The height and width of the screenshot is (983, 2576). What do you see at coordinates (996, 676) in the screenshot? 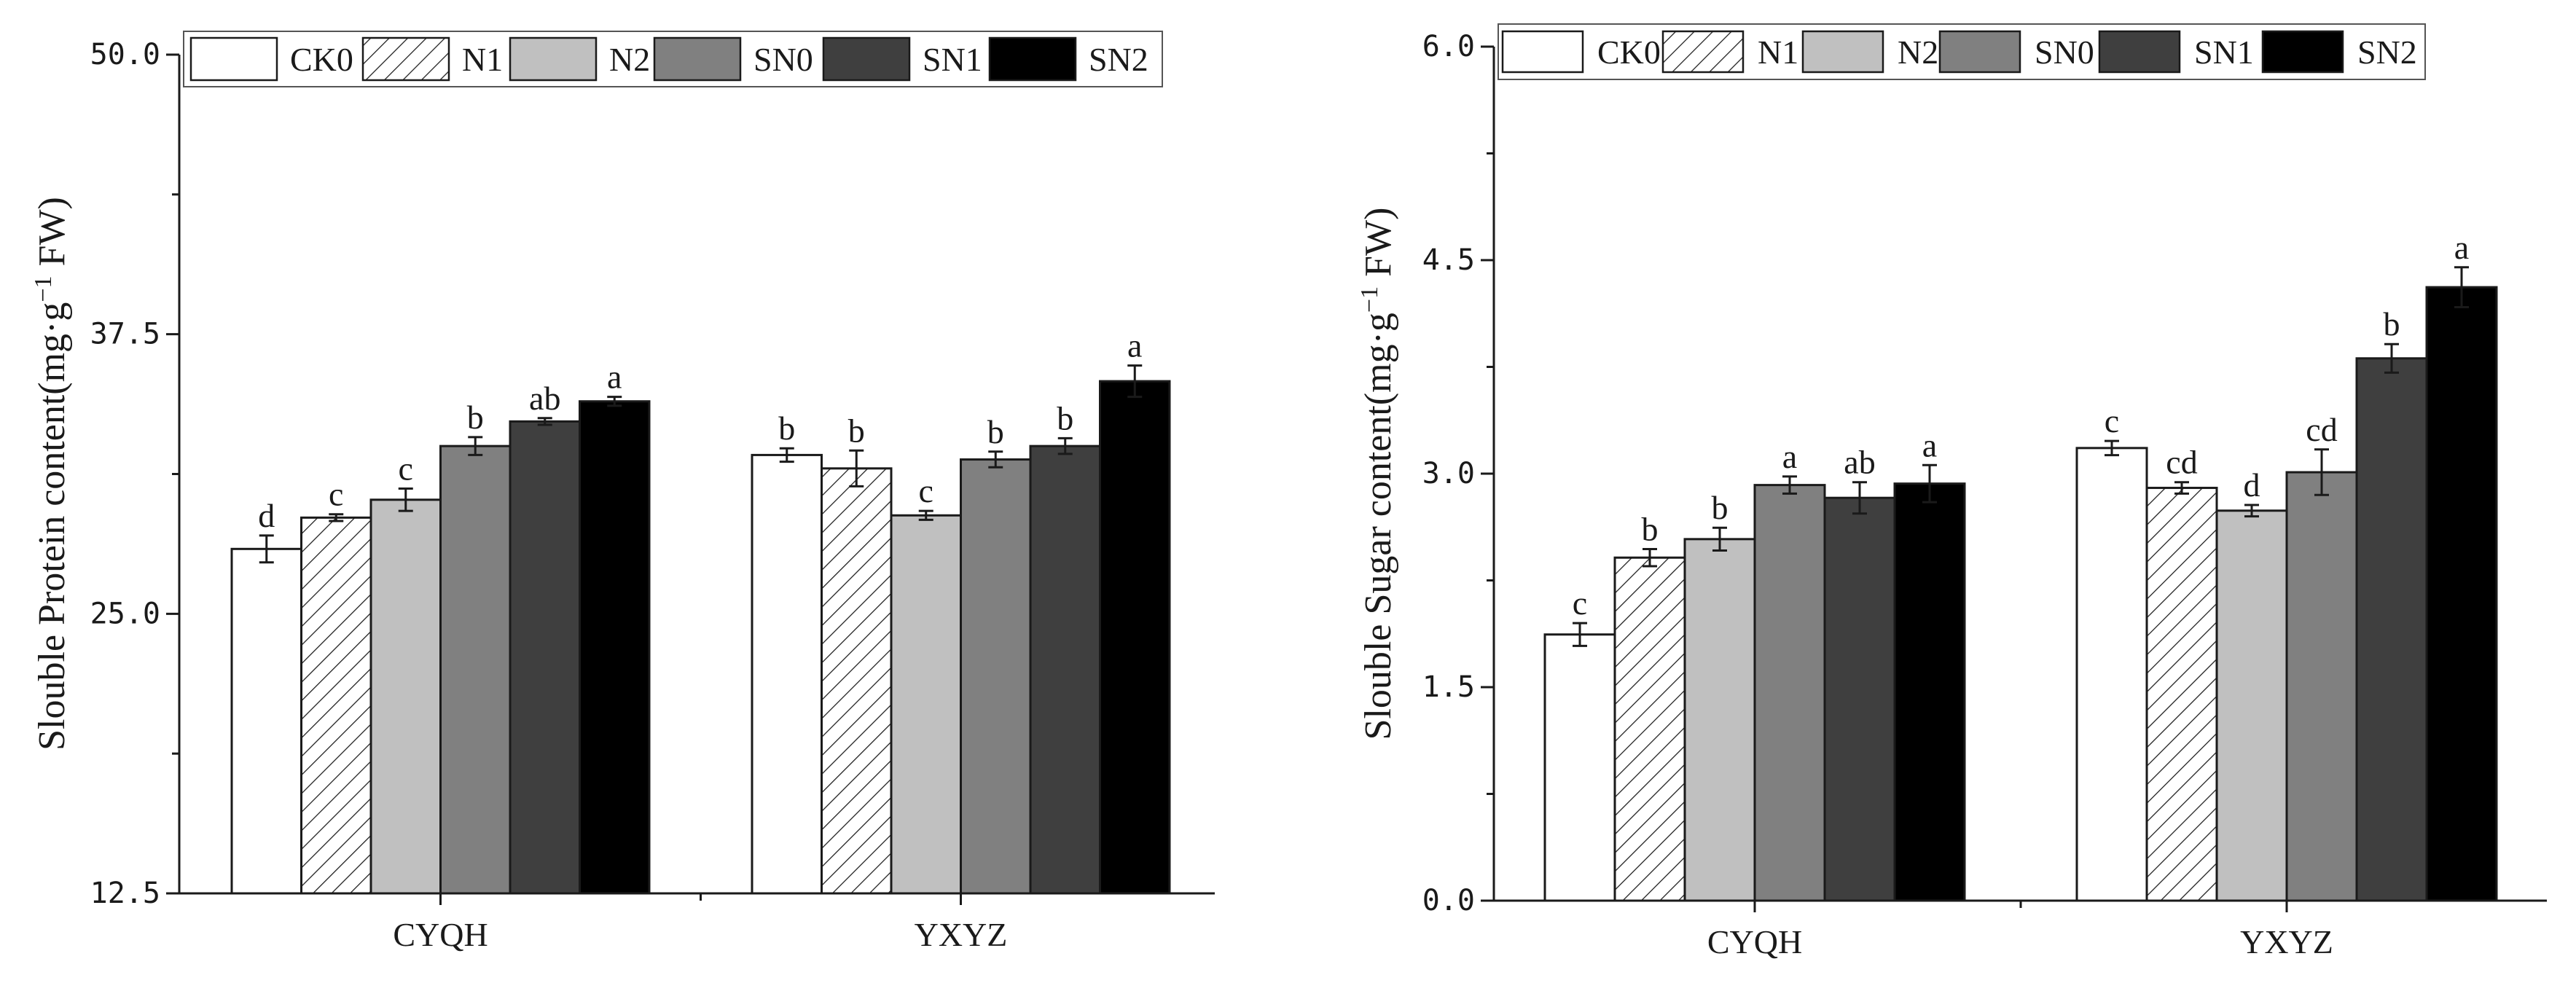
I see `bar-sn0-yxyz` at bounding box center [996, 676].